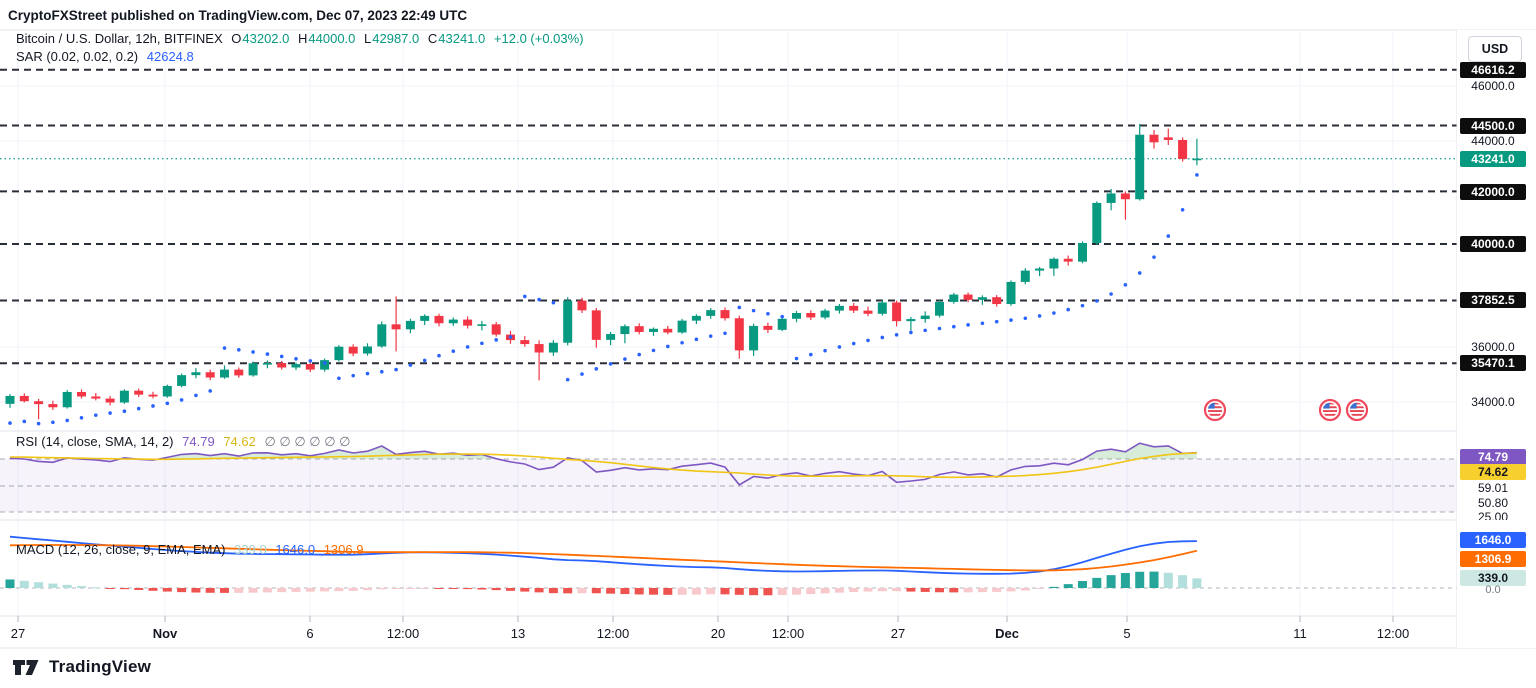  Describe the element at coordinates (396, 38) in the screenshot. I see `low-value: 42987.0` at that location.